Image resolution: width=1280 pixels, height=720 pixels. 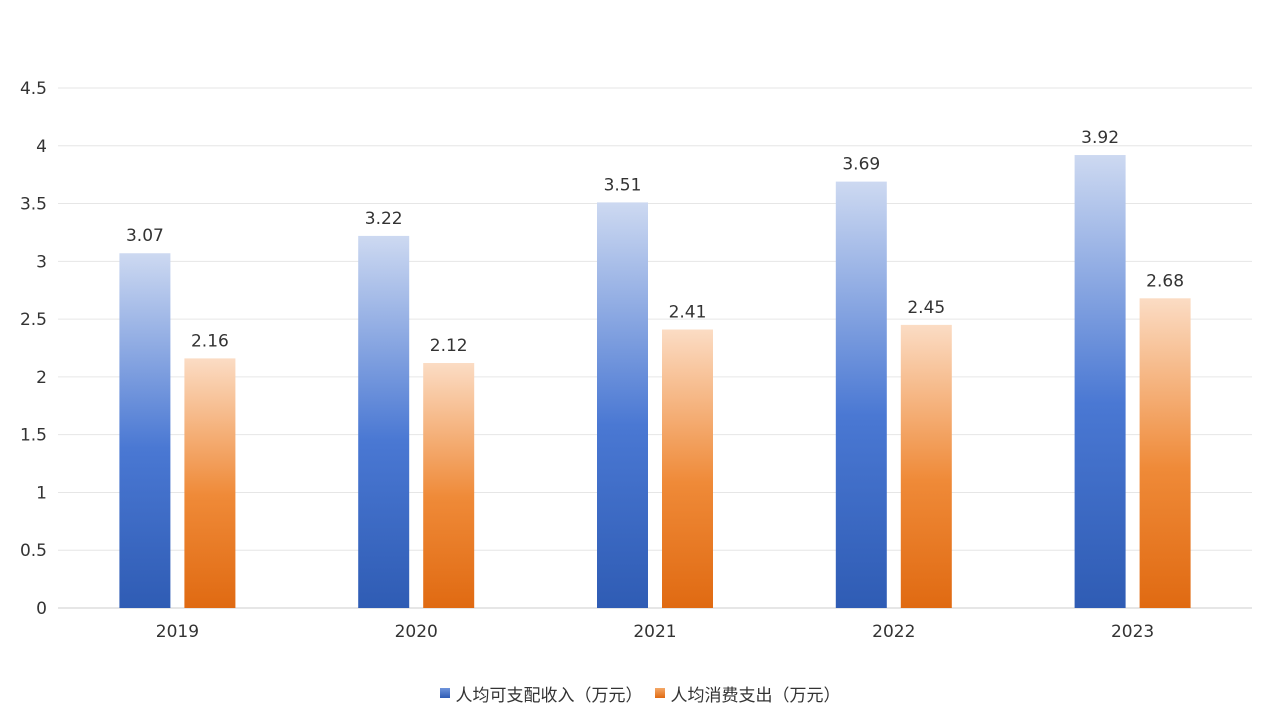 I want to click on legend-item-spending: 人均消费支出（万元）, so click(x=747, y=693).